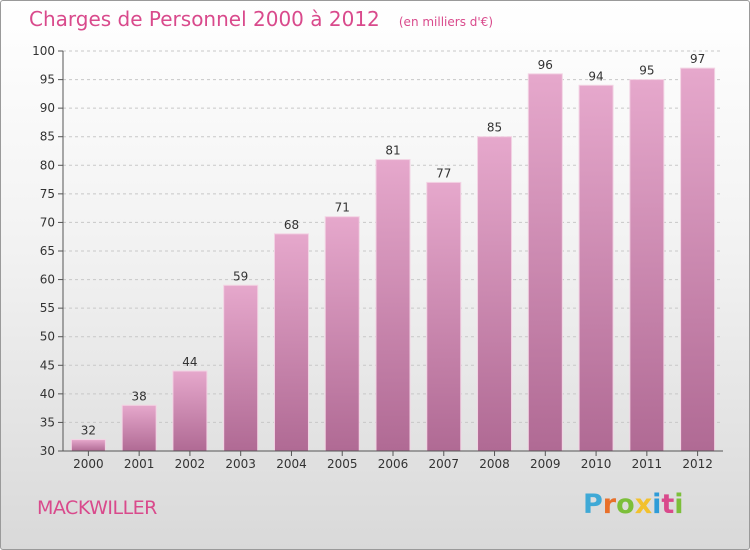 The image size is (750, 550). Describe the element at coordinates (190, 464) in the screenshot. I see `x-tick-label: 2002` at that location.